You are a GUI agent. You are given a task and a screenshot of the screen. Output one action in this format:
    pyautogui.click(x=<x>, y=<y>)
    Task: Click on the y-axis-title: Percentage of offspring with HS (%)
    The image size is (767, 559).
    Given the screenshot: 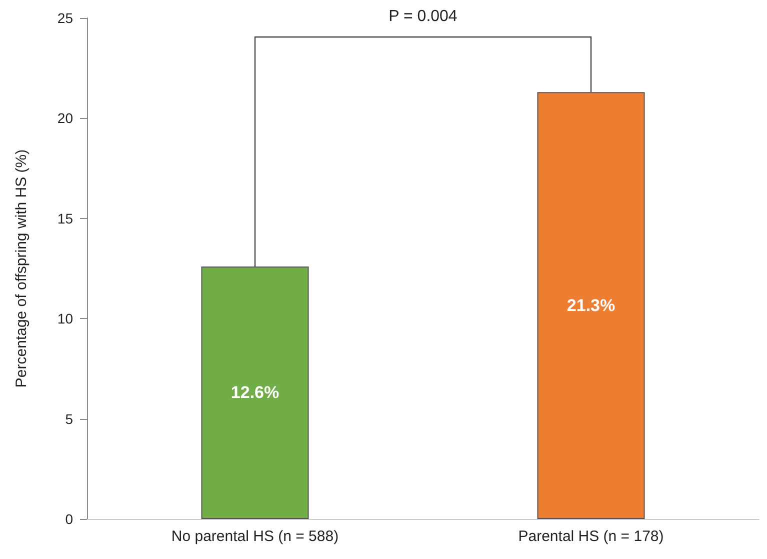 What is the action you would take?
    pyautogui.click(x=21, y=268)
    